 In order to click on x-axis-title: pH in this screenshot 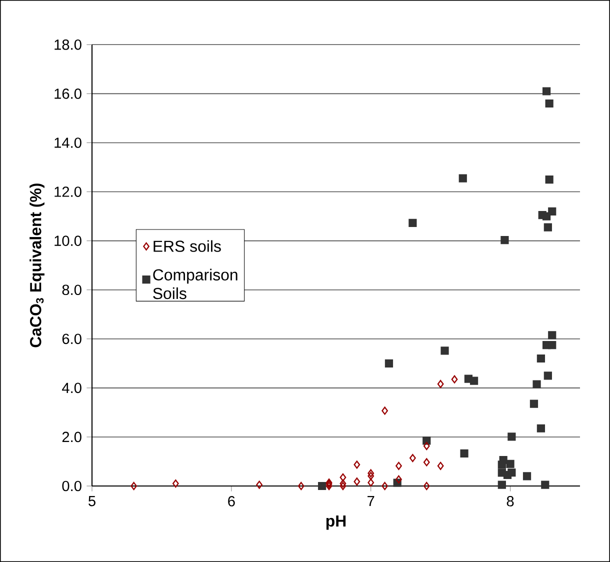, I will do `click(336, 522)`.